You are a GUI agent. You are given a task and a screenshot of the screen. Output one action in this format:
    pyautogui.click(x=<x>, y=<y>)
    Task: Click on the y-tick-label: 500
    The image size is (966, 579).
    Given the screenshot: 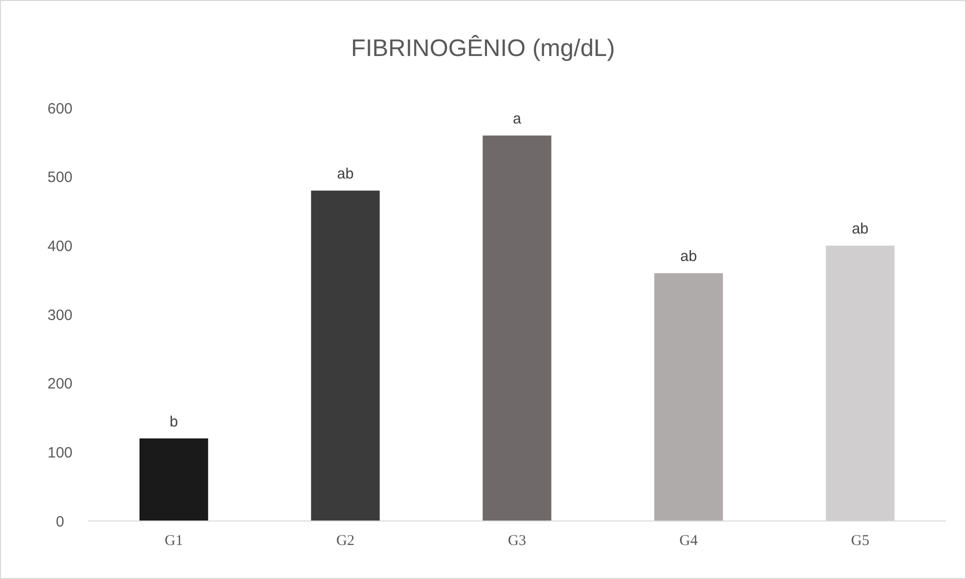 What is the action you would take?
    pyautogui.click(x=60, y=177)
    